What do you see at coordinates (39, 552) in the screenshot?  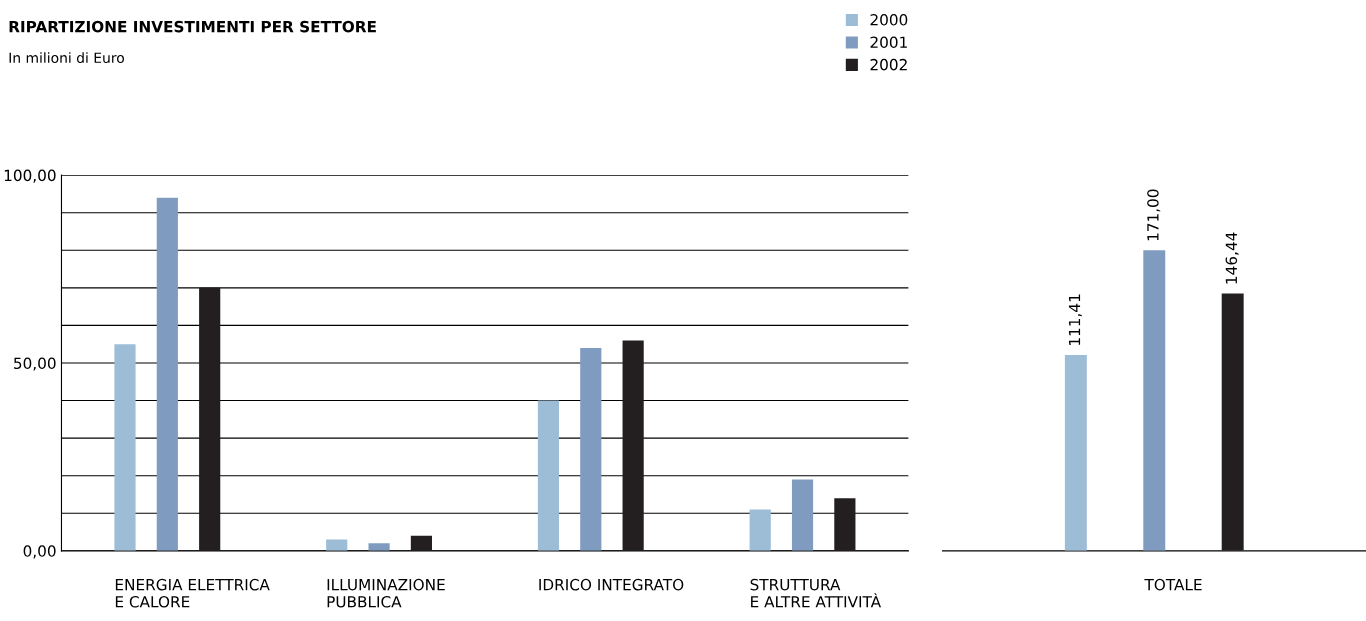 I see `y-tick-label: 0,00` at bounding box center [39, 552].